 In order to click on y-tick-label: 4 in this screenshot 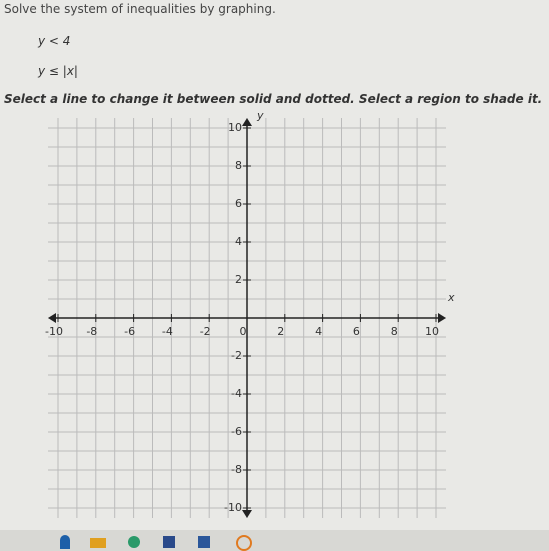, I will do `click(238, 241)`.